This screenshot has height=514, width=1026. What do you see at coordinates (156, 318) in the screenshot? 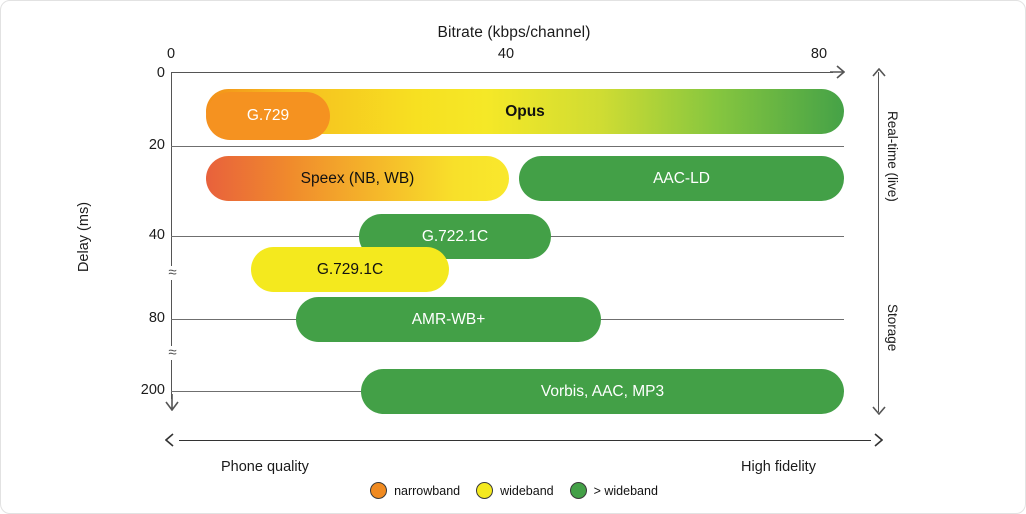
I see `y-tick-80: 80` at bounding box center [156, 318].